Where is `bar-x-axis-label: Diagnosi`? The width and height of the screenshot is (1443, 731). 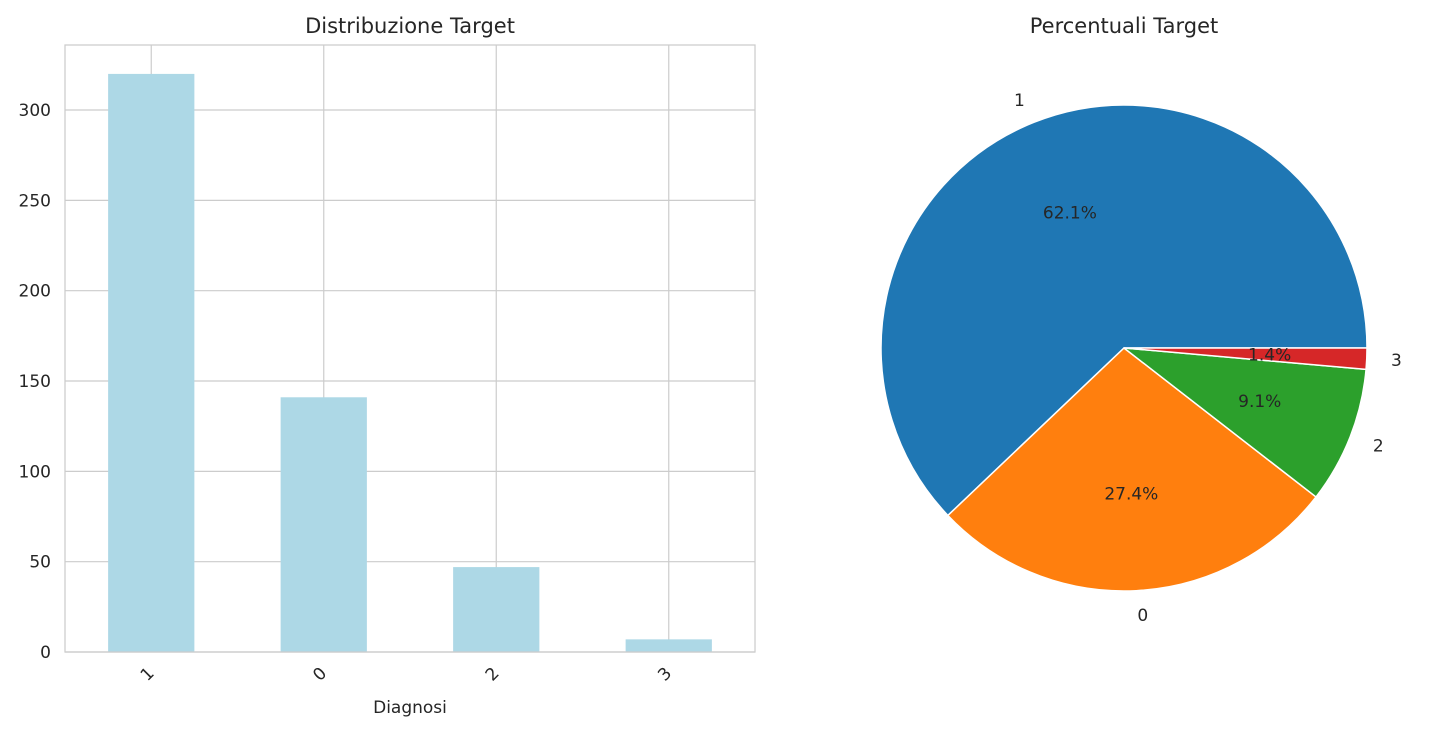 bar-x-axis-label: Diagnosi is located at coordinates (410, 708).